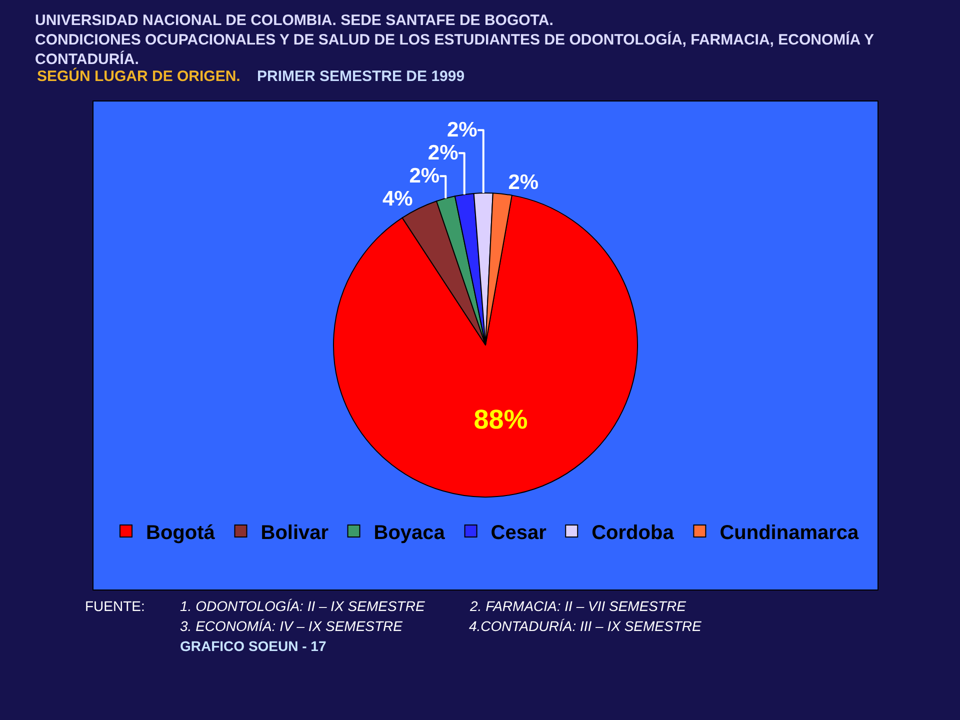 The height and width of the screenshot is (720, 960). Describe the element at coordinates (361, 76) in the screenshot. I see `text: PRIMER SEMESTRE DE 1999` at that location.